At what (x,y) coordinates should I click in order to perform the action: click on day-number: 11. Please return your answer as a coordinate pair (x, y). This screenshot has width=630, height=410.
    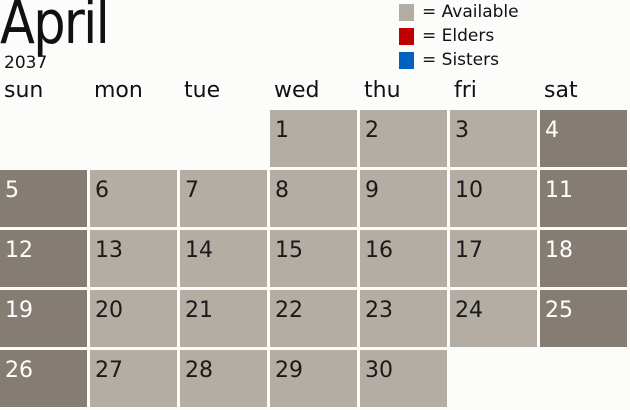
    Looking at the image, I should click on (559, 190).